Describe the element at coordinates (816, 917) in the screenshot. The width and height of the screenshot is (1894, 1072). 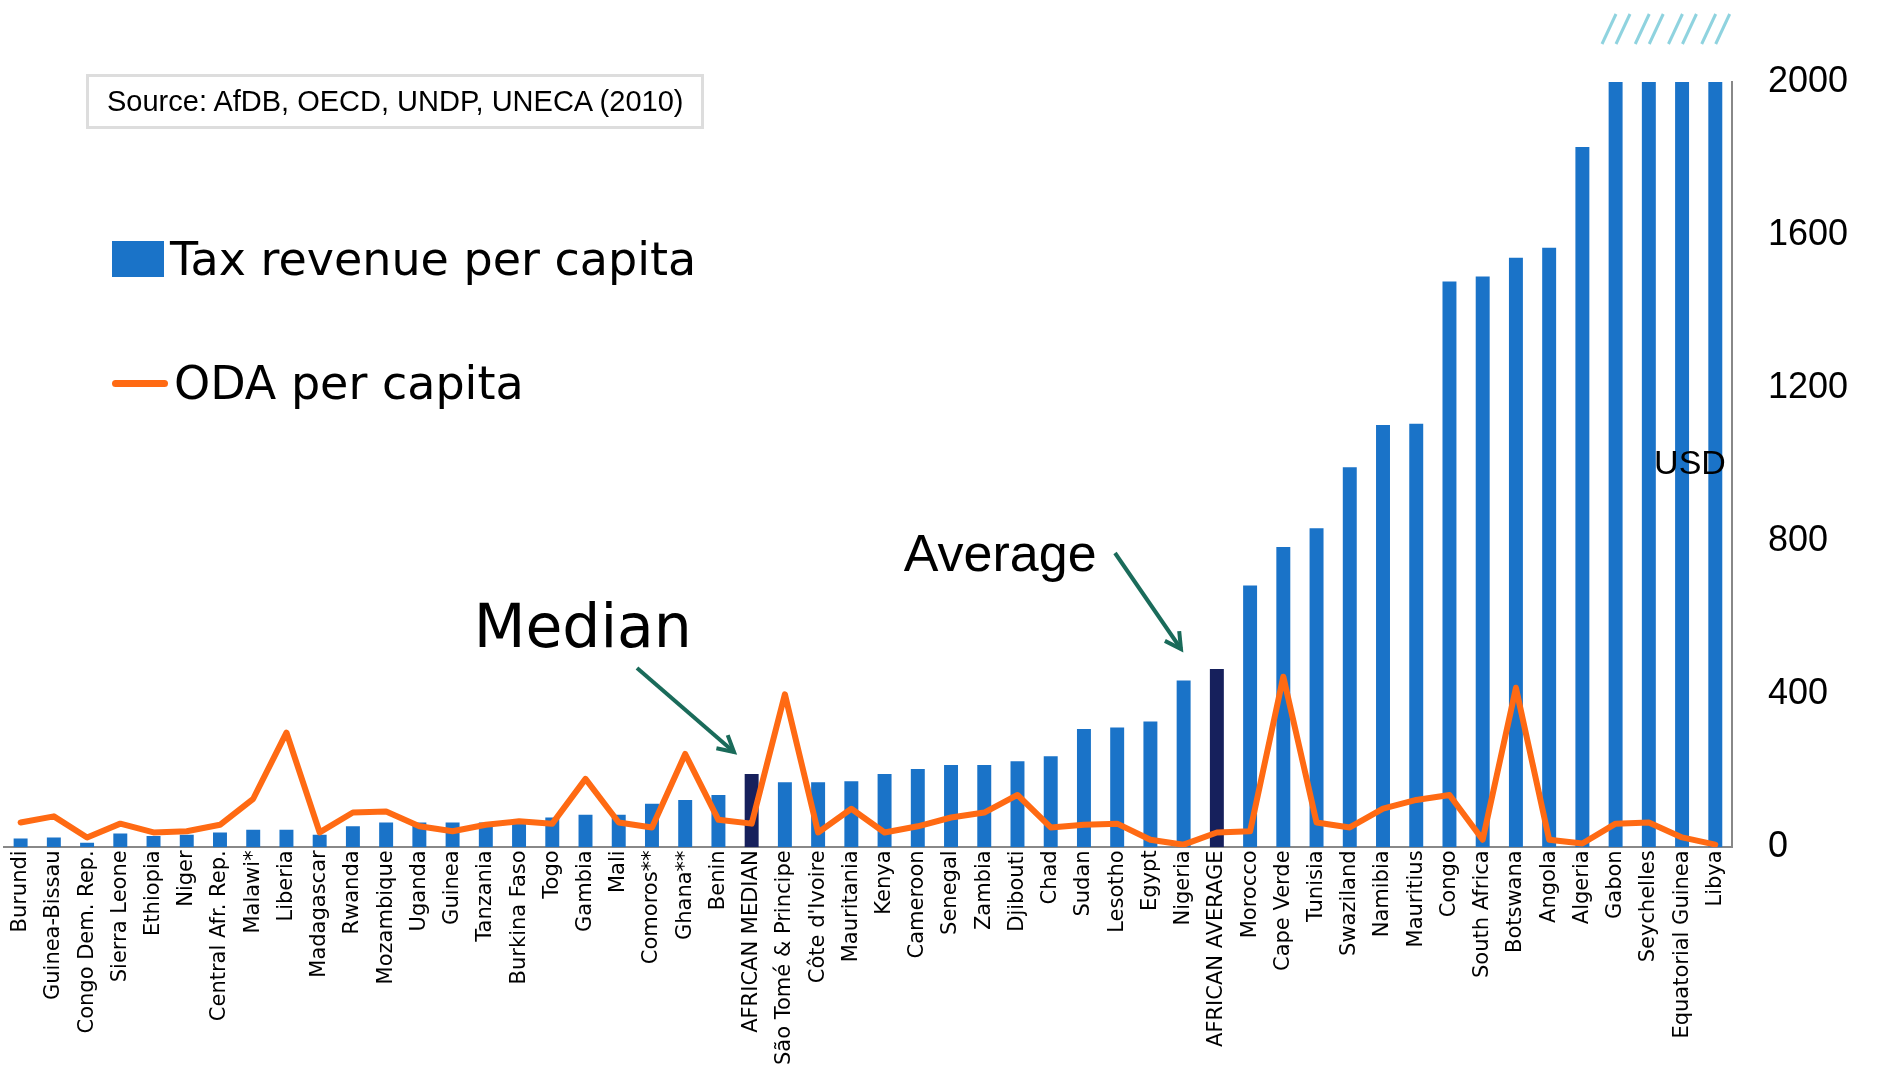
I see `x-tick-label: Côte d'Ivoire` at that location.